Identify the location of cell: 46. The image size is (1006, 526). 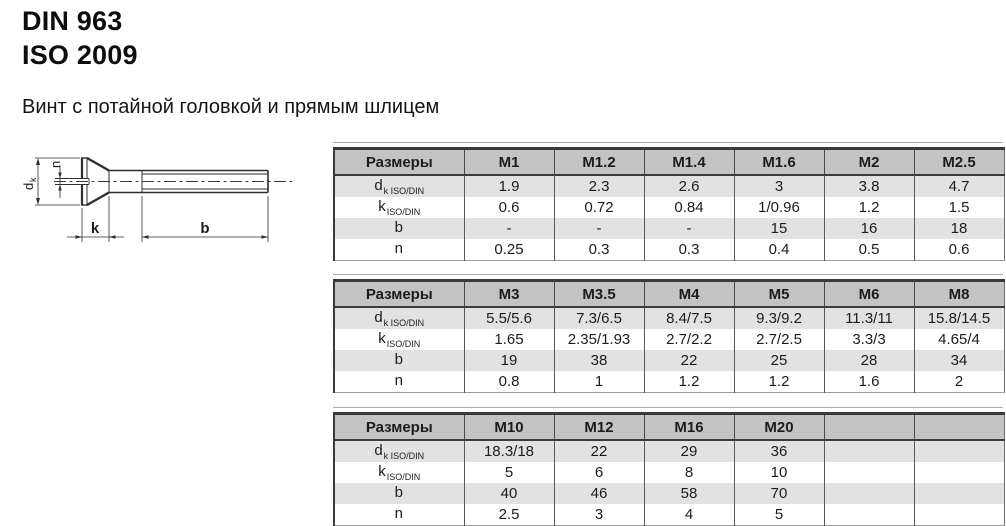
(598, 493).